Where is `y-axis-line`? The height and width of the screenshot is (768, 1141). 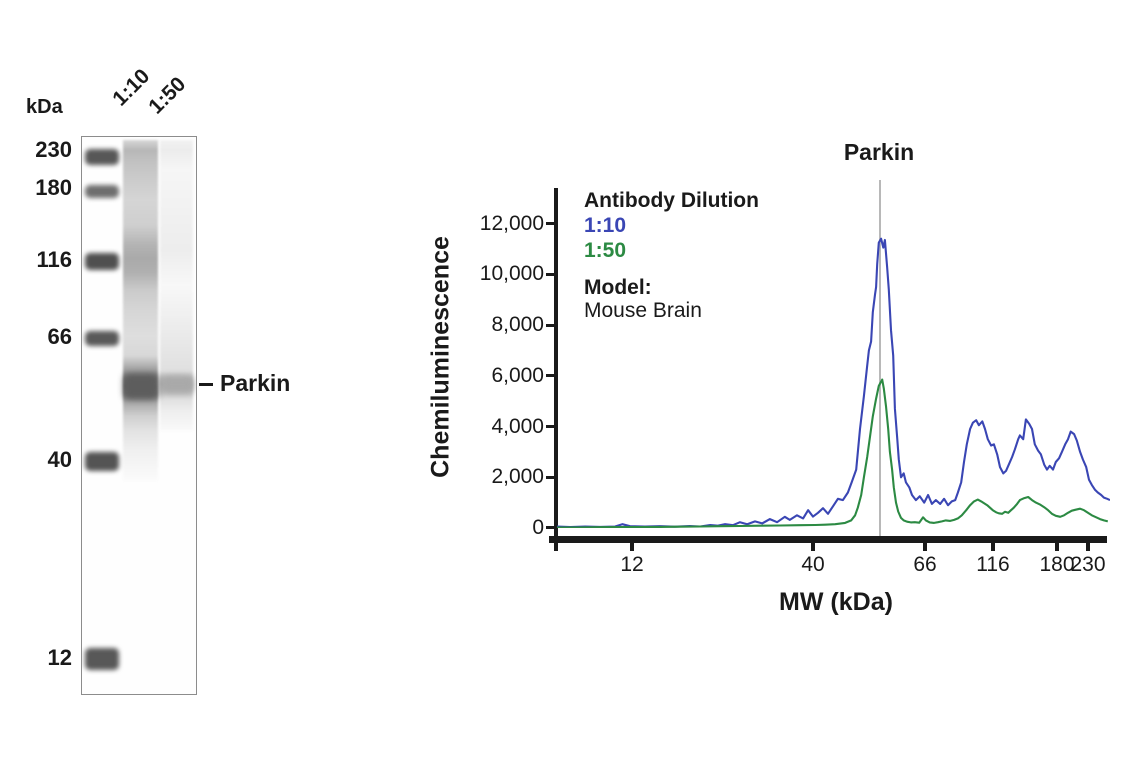
y-axis-line is located at coordinates (556, 369).